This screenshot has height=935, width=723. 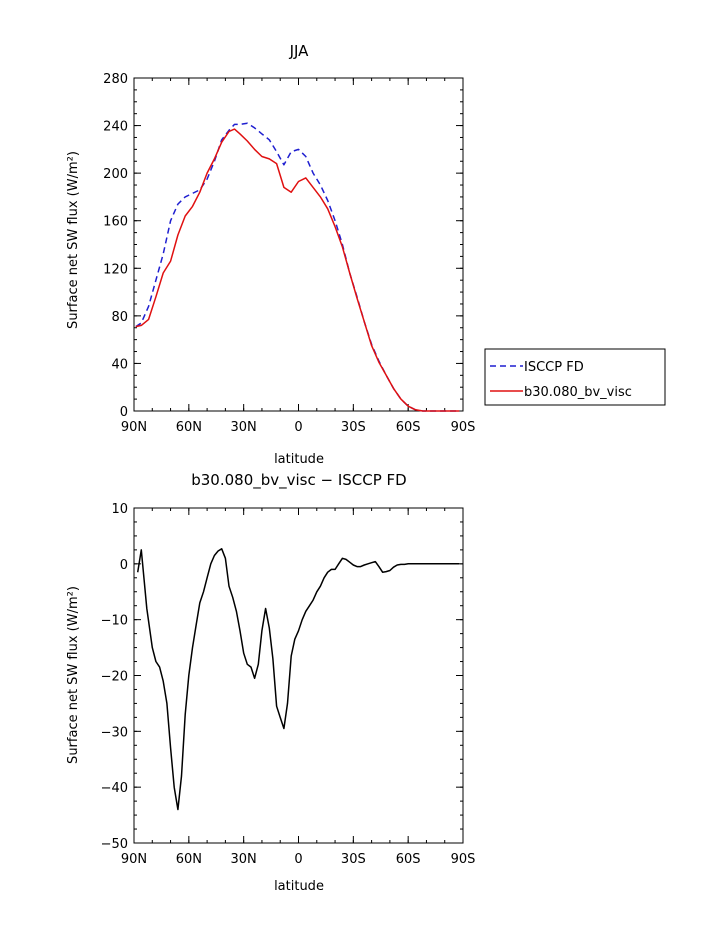 What do you see at coordinates (298, 679) in the screenshot?
I see `series-line-b30-080-bv-visc-isccp-fd` at bounding box center [298, 679].